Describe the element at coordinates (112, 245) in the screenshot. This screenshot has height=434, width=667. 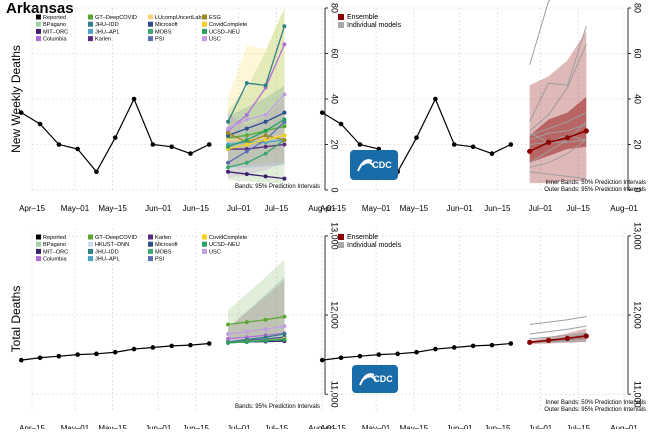
I see `legend-label: HKUST–DNN` at that location.